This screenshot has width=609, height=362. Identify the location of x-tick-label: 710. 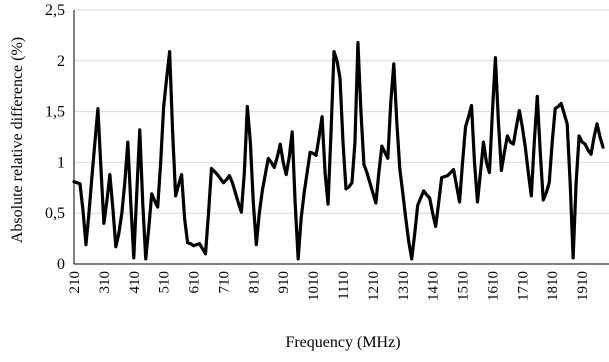
(224, 282).